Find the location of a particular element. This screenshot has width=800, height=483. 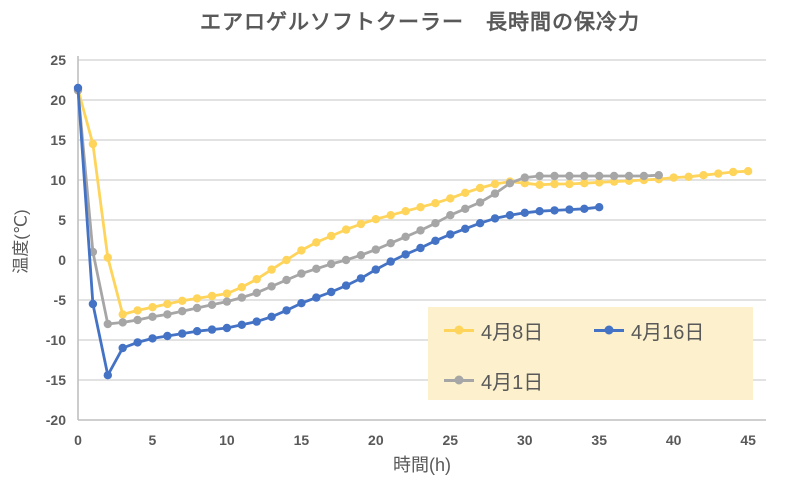

y-tick-label: -5 is located at coordinates (59, 300).